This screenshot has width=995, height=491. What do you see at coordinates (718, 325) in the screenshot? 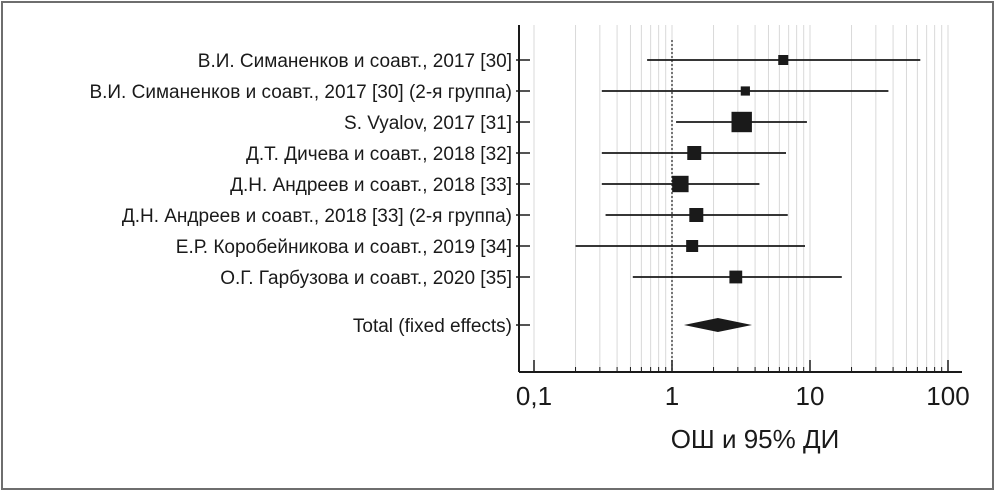
I see `pooled-diamond` at bounding box center [718, 325].